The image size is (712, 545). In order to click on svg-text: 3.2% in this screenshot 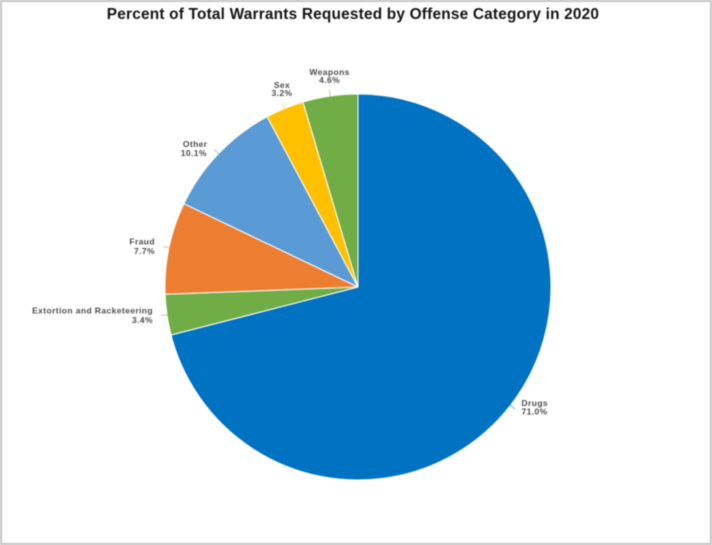, I will do `click(282, 93)`.